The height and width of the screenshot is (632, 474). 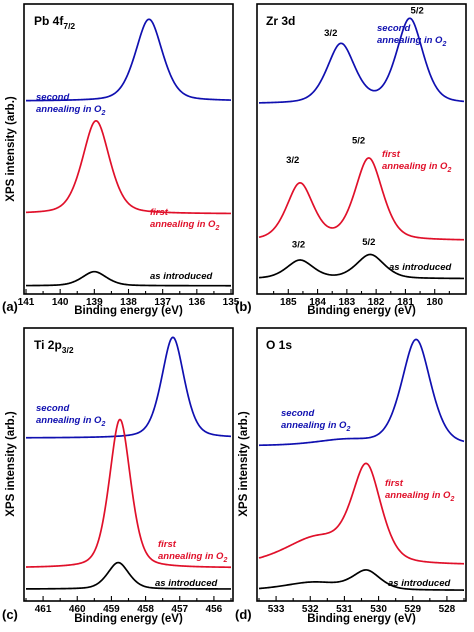 What do you see at coordinates (434, 302) in the screenshot?
I see `panel-b-xtick-label: 180` at bounding box center [434, 302].